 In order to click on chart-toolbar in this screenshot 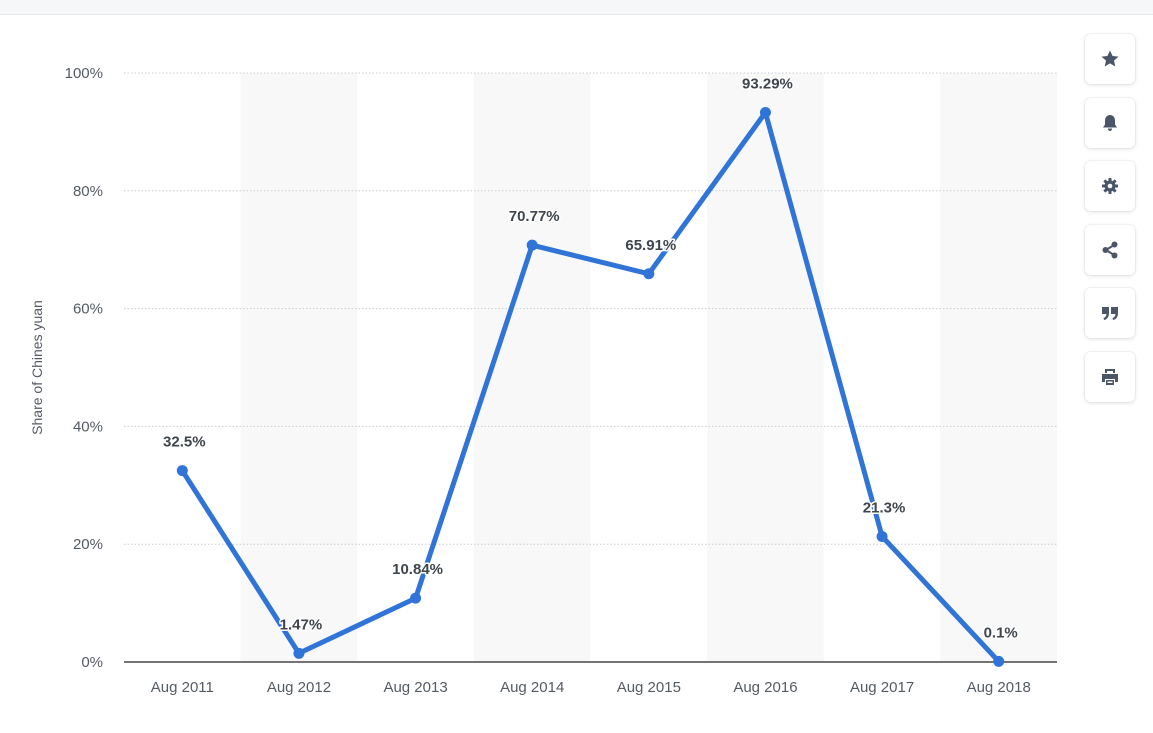, I will do `click(1111, 225)`.